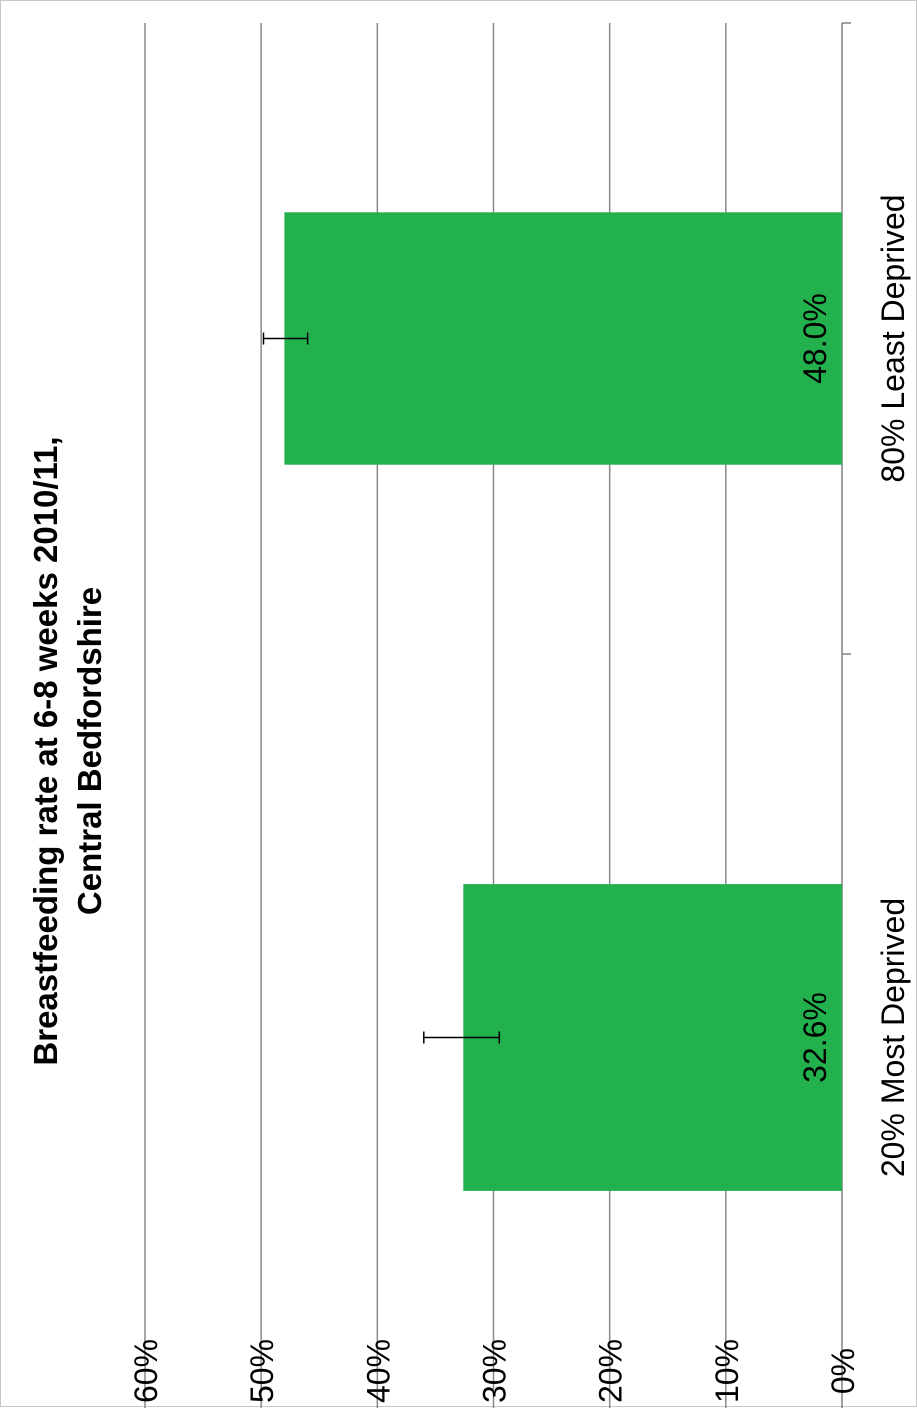  What do you see at coordinates (45, 750) in the screenshot?
I see `chart-title-line-1: Breastfeeding rate at 6-8 weeks 2010/11,` at bounding box center [45, 750].